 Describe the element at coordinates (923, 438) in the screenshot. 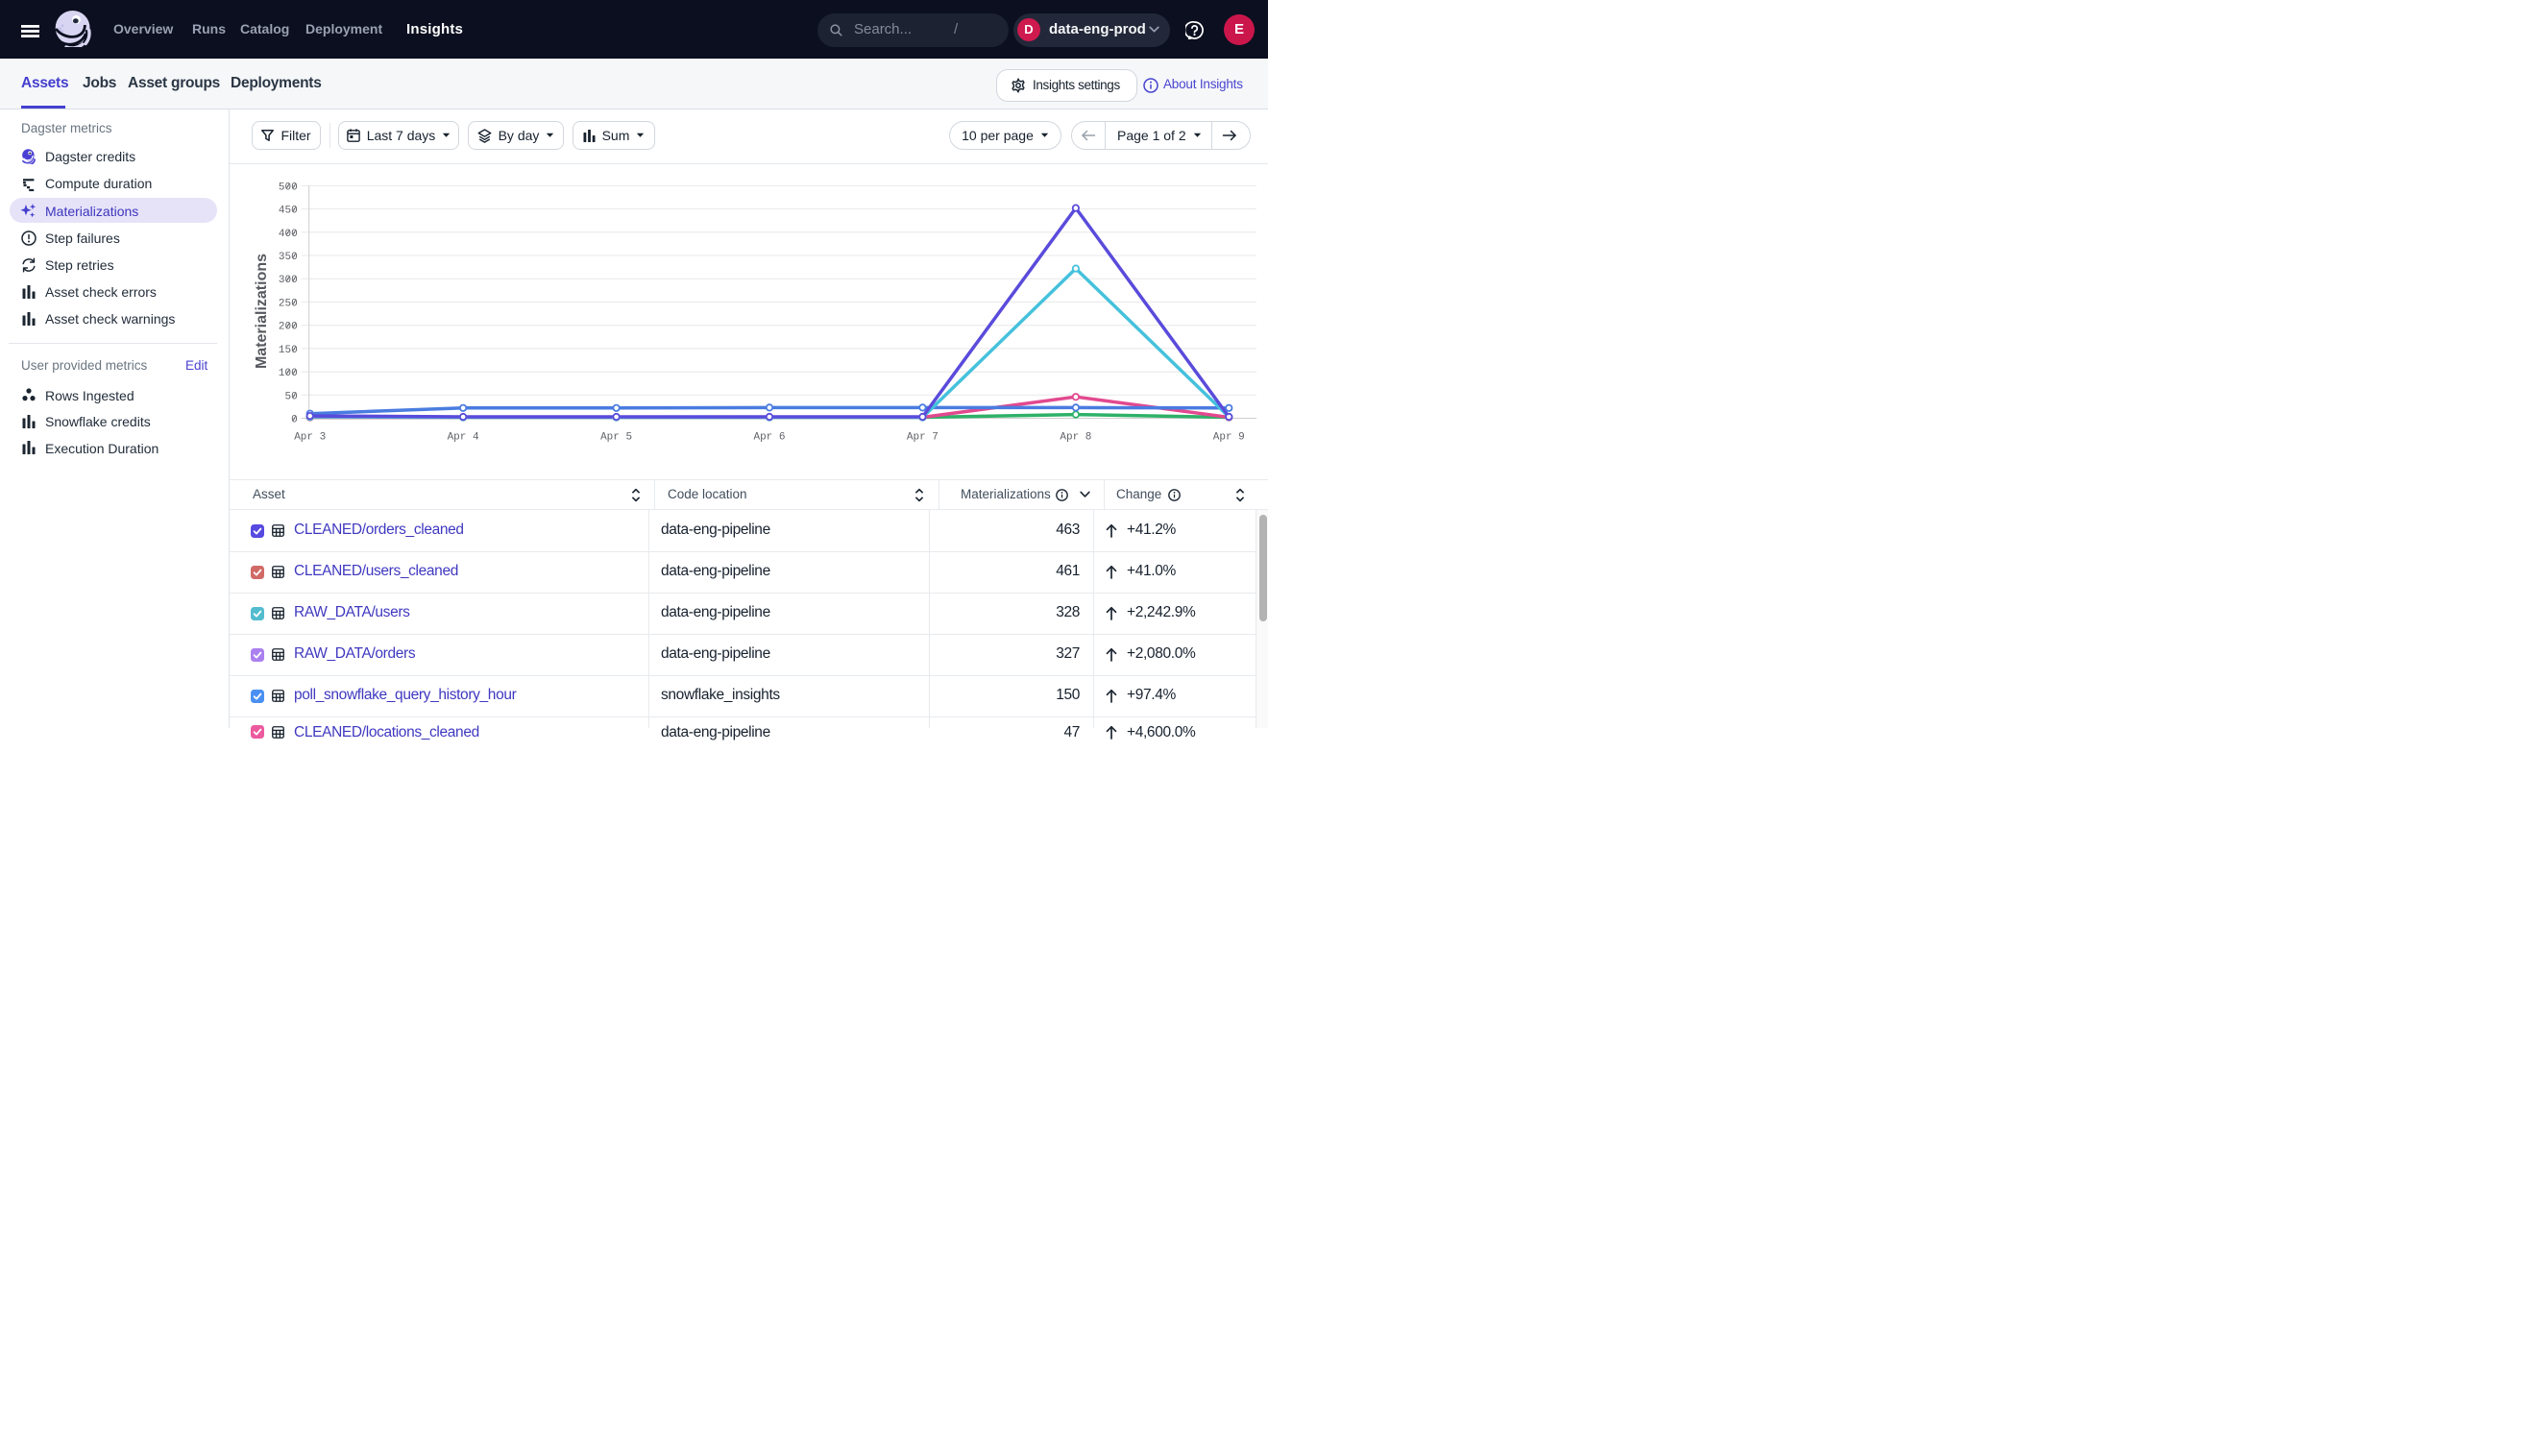

I see `svg-text: Apr 7` at that location.